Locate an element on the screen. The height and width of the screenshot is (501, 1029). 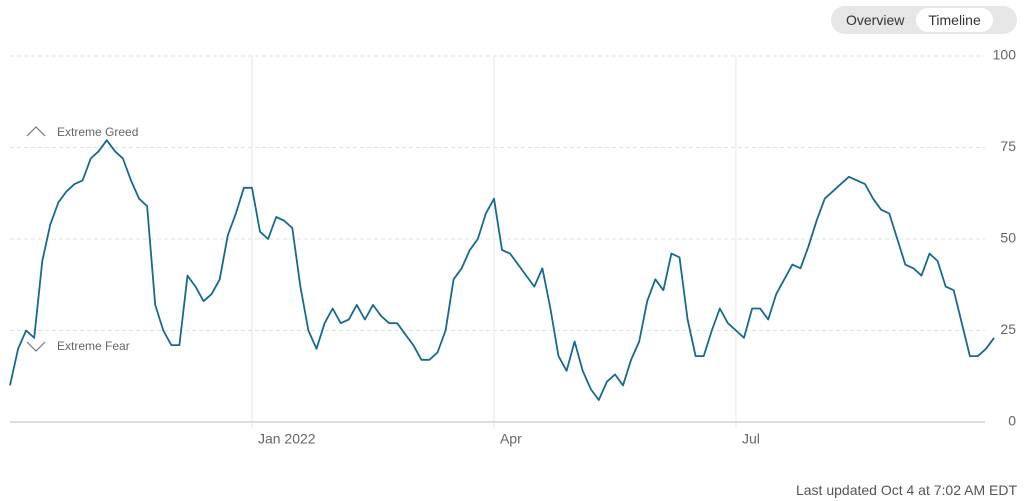
y-tick-label: 0 is located at coordinates (1012, 421).